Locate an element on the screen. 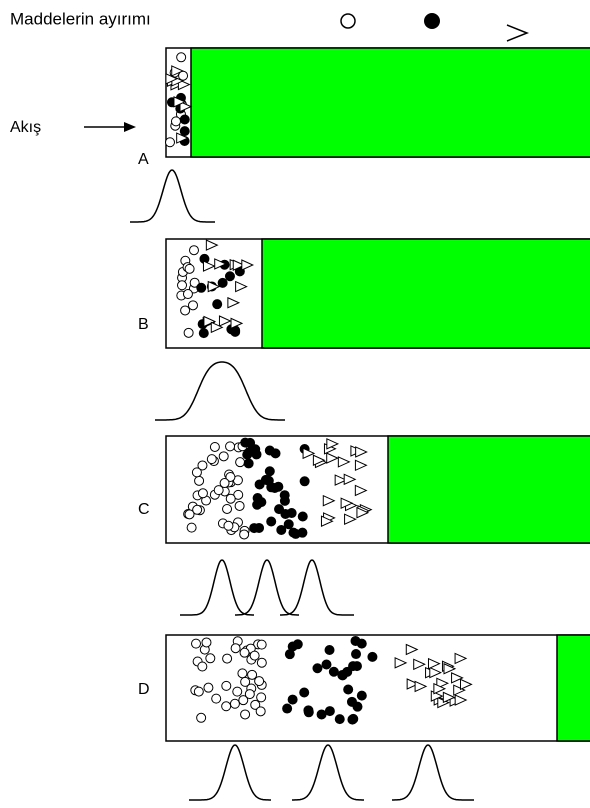 This screenshot has height=808, width=590. panel-label: D is located at coordinates (144, 689).